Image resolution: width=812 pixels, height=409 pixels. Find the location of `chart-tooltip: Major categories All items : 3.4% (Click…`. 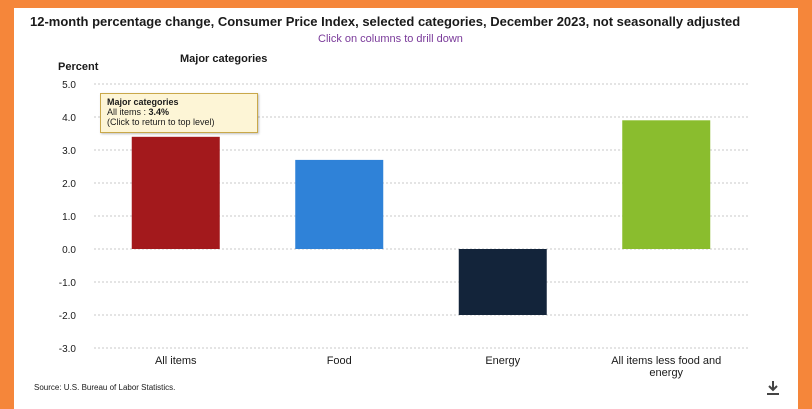

chart-tooltip: Major categories All items : 3.4% (Click… is located at coordinates (179, 113).